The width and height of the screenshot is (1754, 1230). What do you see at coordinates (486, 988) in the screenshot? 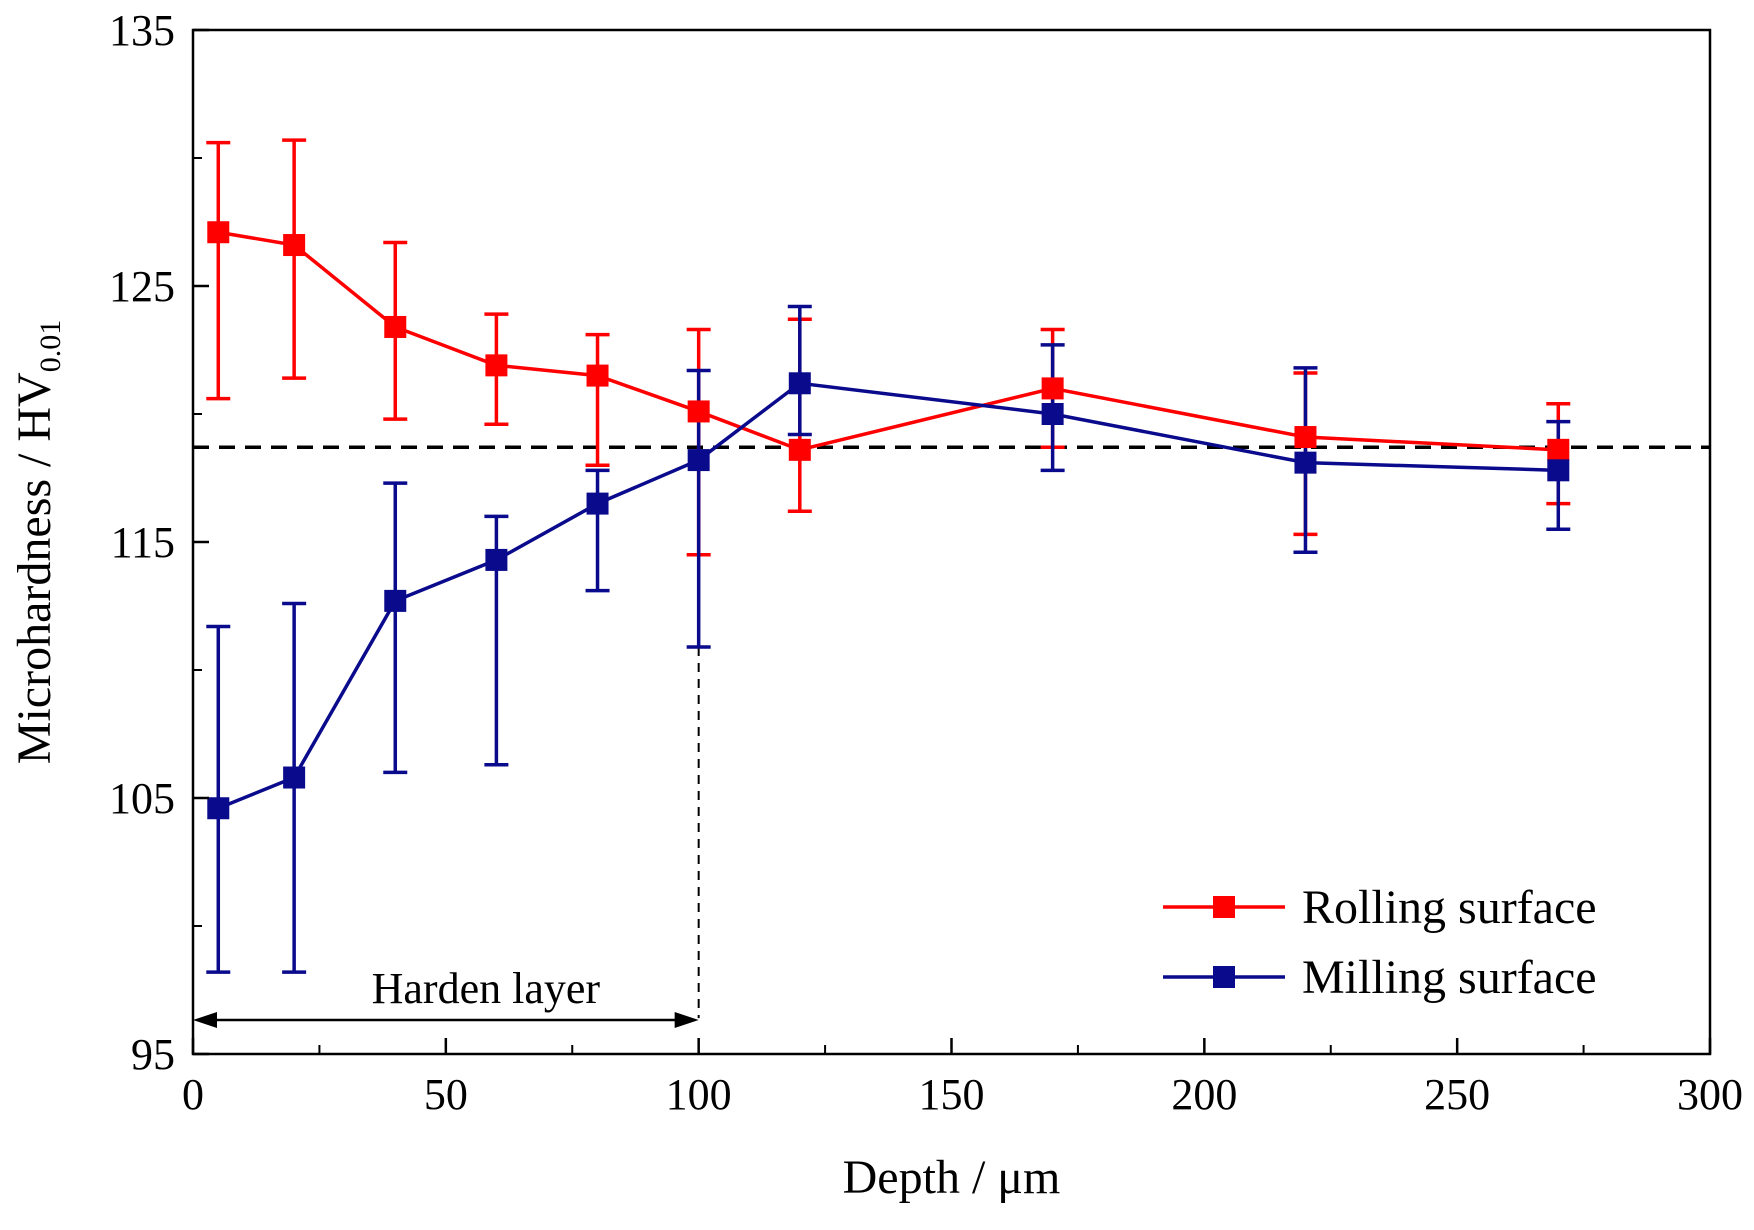
I see `harden-layer-label: Harden layer` at bounding box center [486, 988].